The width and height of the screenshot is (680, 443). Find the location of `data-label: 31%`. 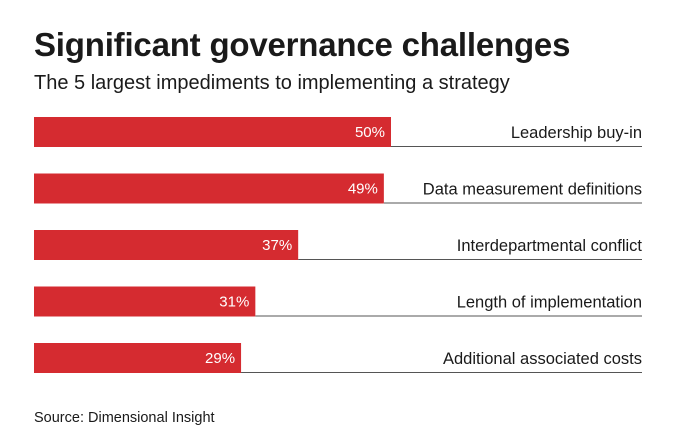

data-label: 31% is located at coordinates (234, 302).